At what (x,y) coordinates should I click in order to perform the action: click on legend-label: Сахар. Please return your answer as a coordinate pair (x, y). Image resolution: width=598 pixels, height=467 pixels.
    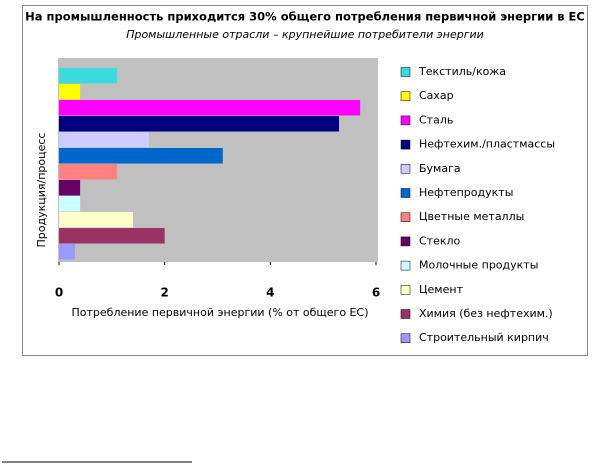
    Looking at the image, I should click on (436, 95).